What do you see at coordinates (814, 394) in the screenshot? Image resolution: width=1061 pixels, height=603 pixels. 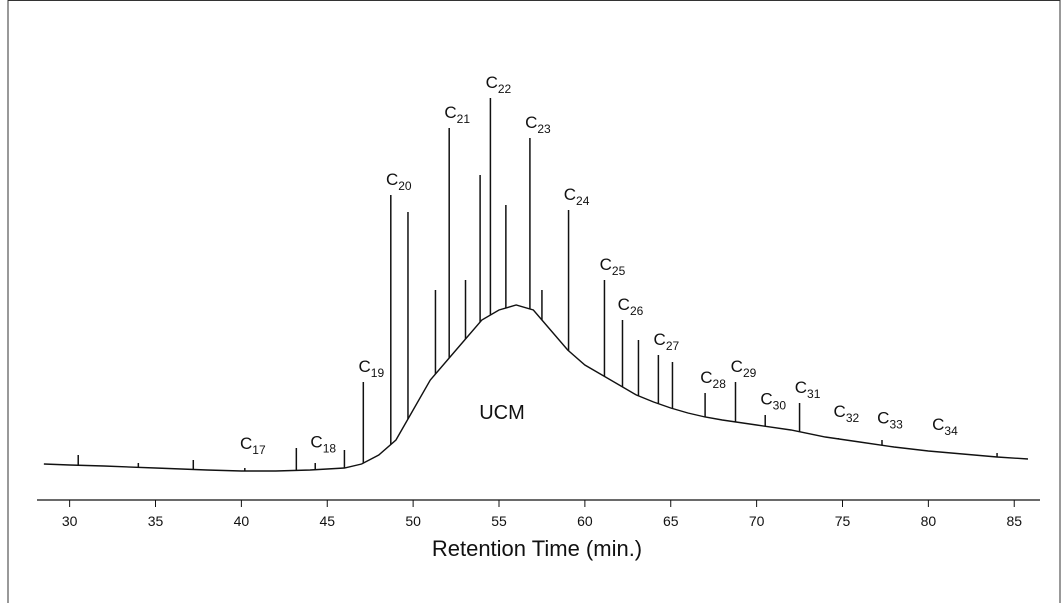 I see `peak-label-subscript: 31` at bounding box center [814, 394].